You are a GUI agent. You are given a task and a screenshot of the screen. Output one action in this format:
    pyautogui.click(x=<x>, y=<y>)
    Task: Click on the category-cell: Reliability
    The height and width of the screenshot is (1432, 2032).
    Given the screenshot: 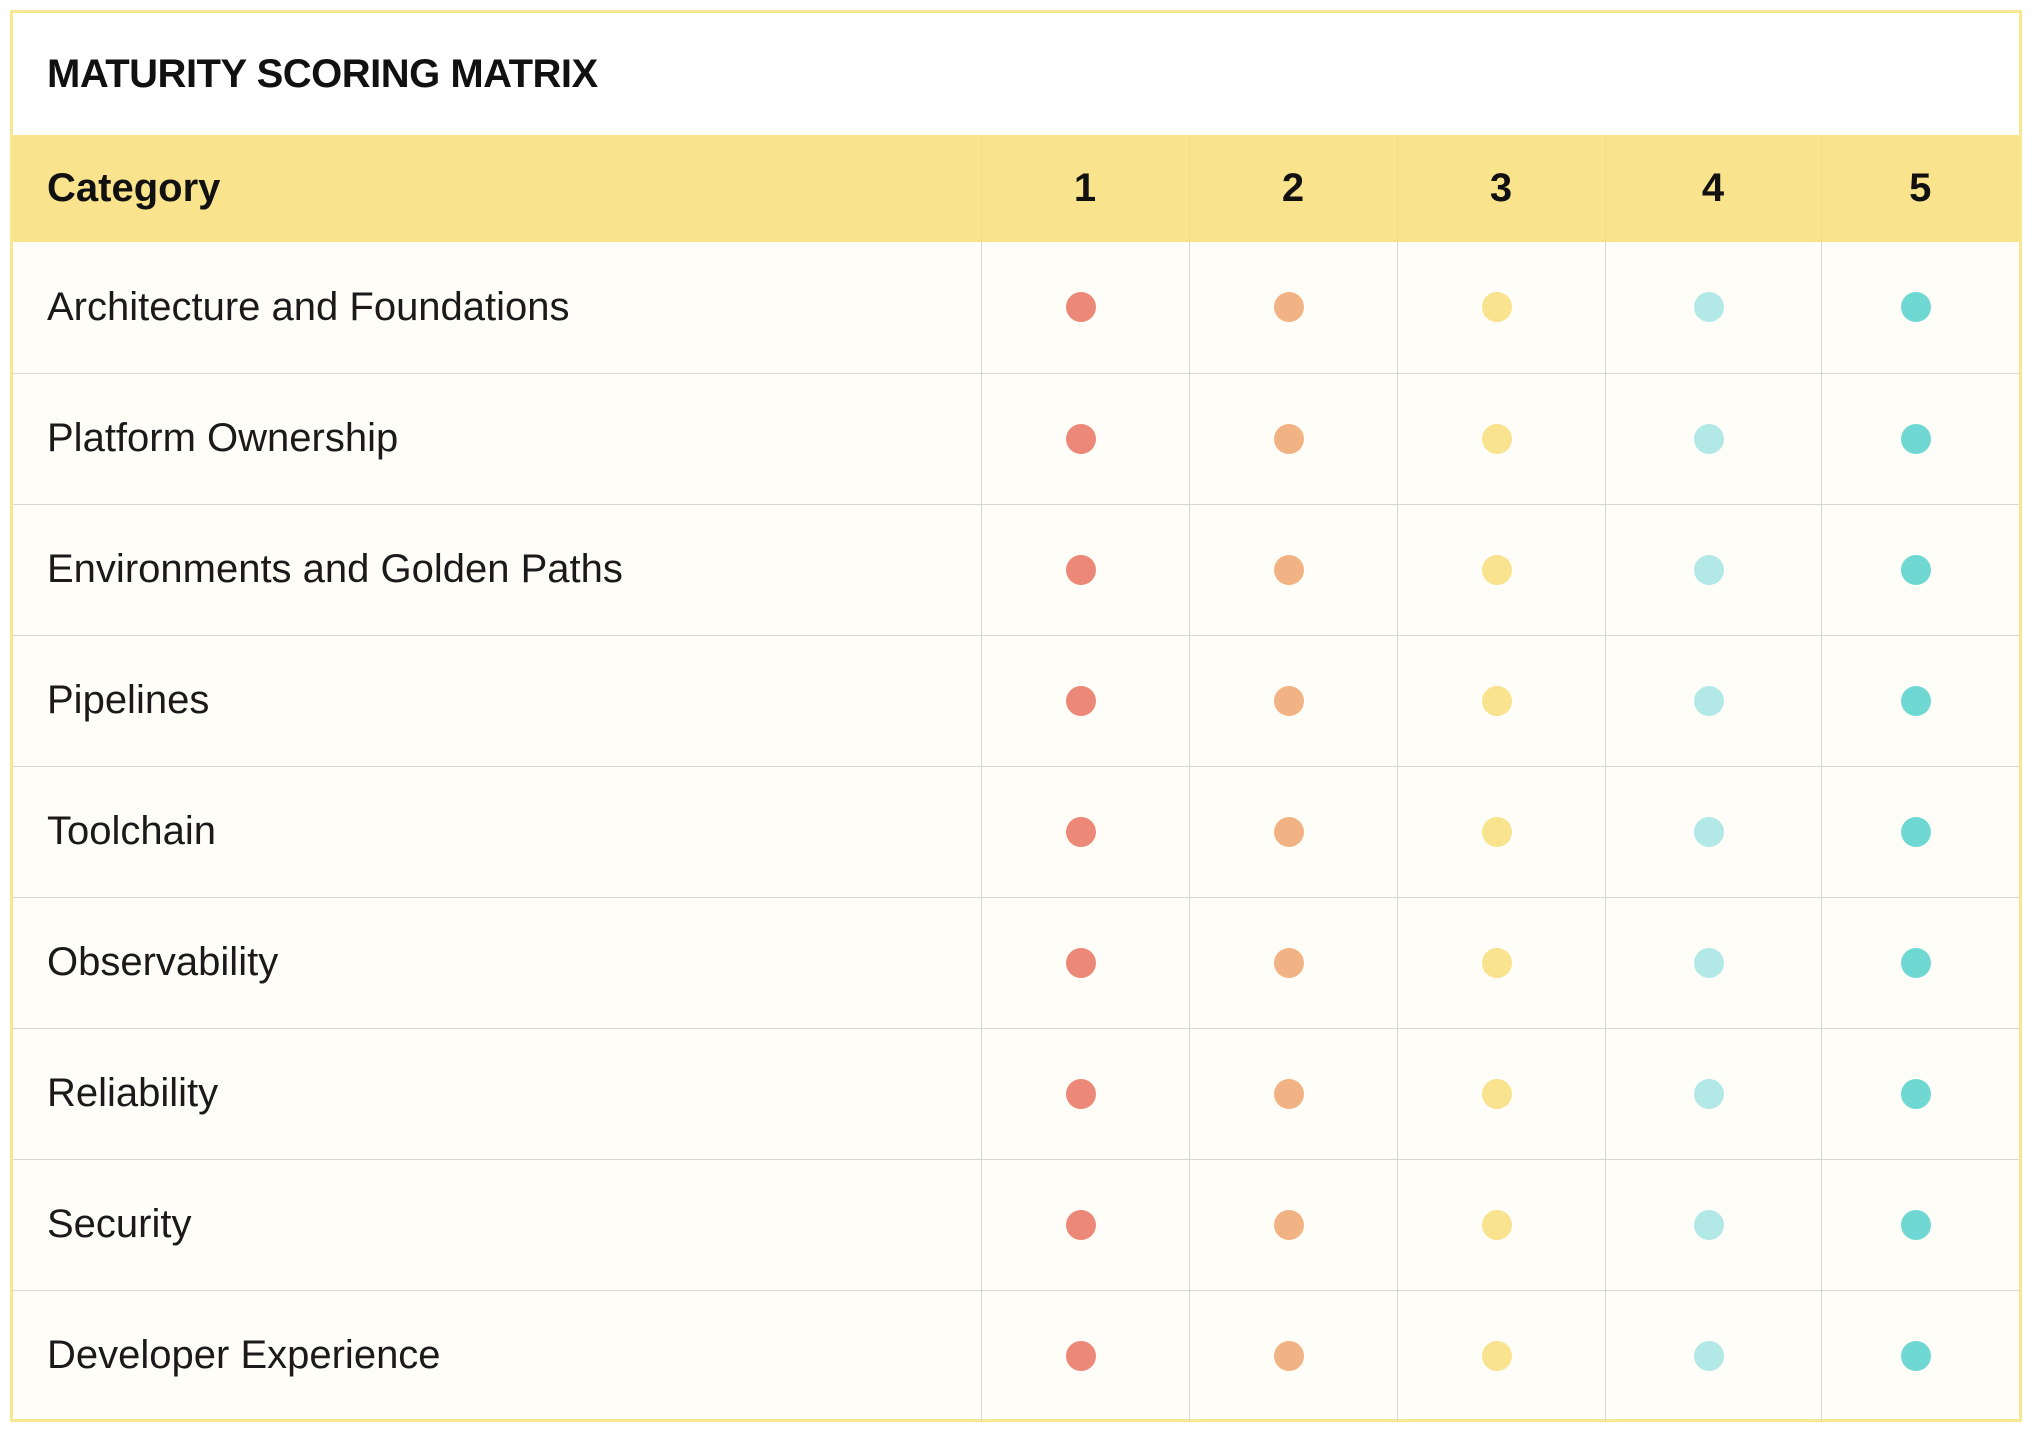 What is the action you would take?
    pyautogui.click(x=497, y=1093)
    